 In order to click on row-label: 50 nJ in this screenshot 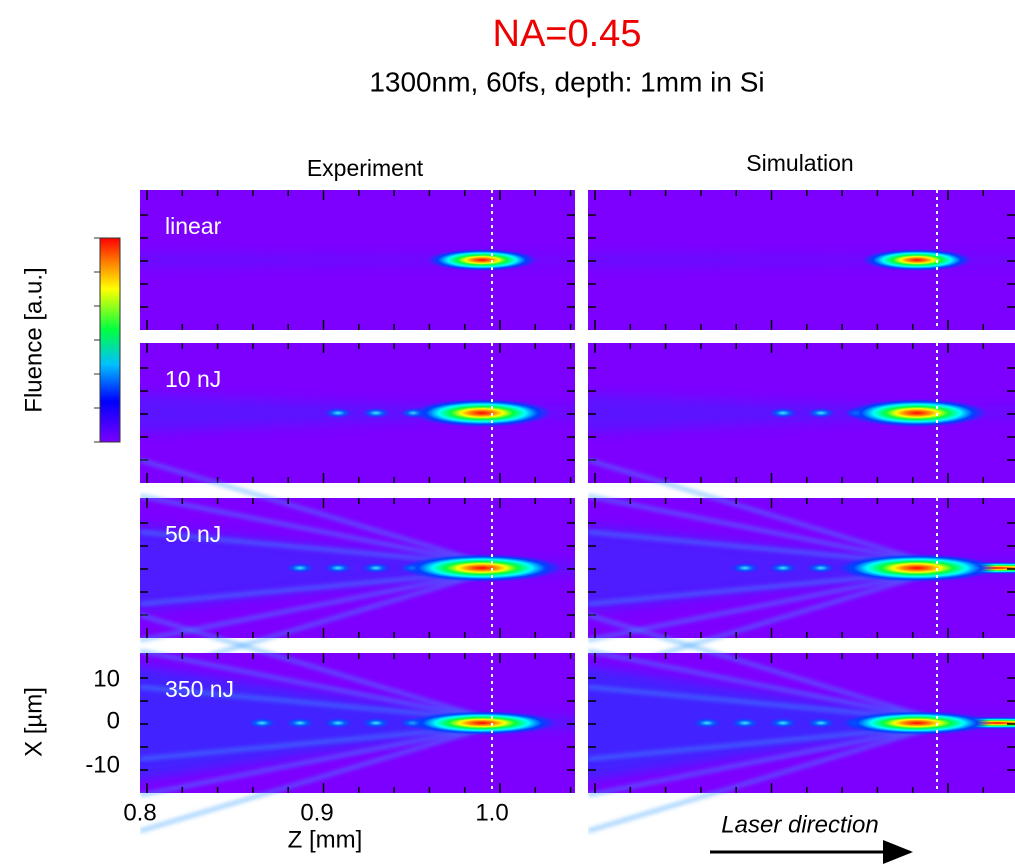, I will do `click(193, 534)`.